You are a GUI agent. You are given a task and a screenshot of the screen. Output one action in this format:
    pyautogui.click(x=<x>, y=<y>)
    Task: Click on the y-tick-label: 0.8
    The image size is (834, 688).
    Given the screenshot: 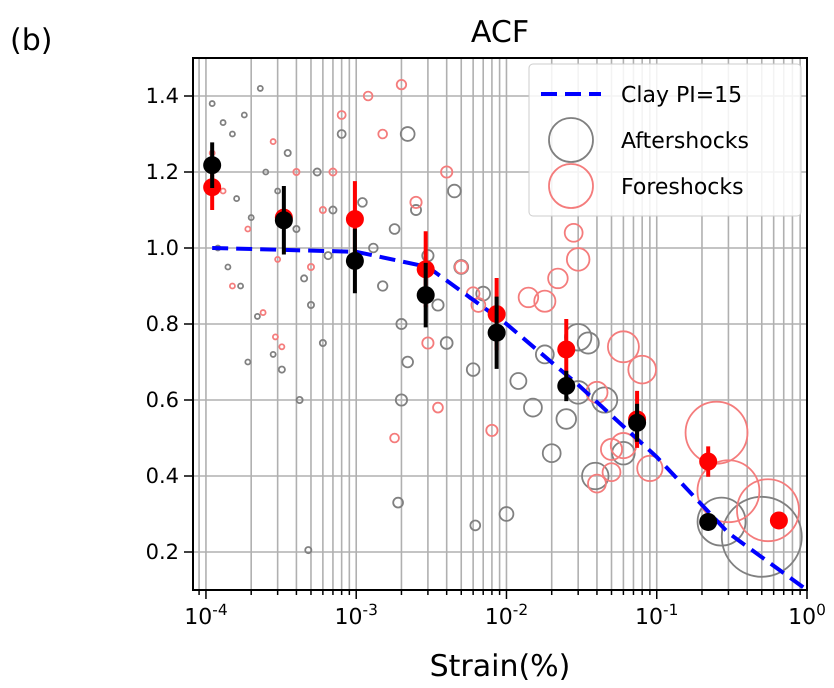 What is the action you would take?
    pyautogui.click(x=162, y=324)
    